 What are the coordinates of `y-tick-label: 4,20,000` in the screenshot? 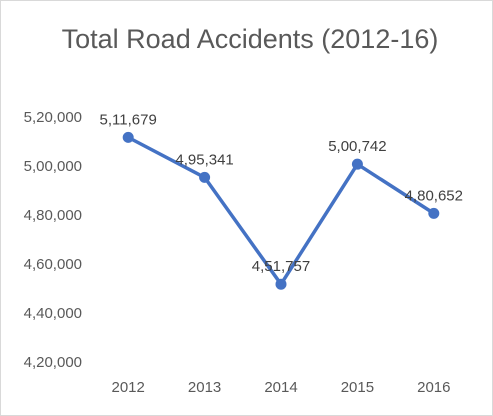 It's located at (53, 362).